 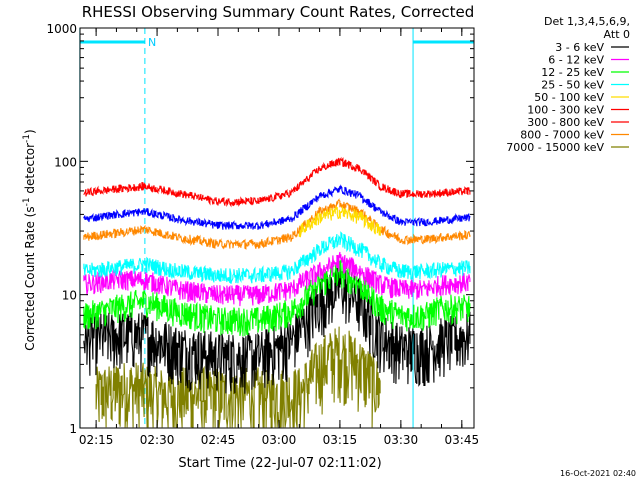 I want to click on series-7000-15000-kev, so click(x=238, y=377).